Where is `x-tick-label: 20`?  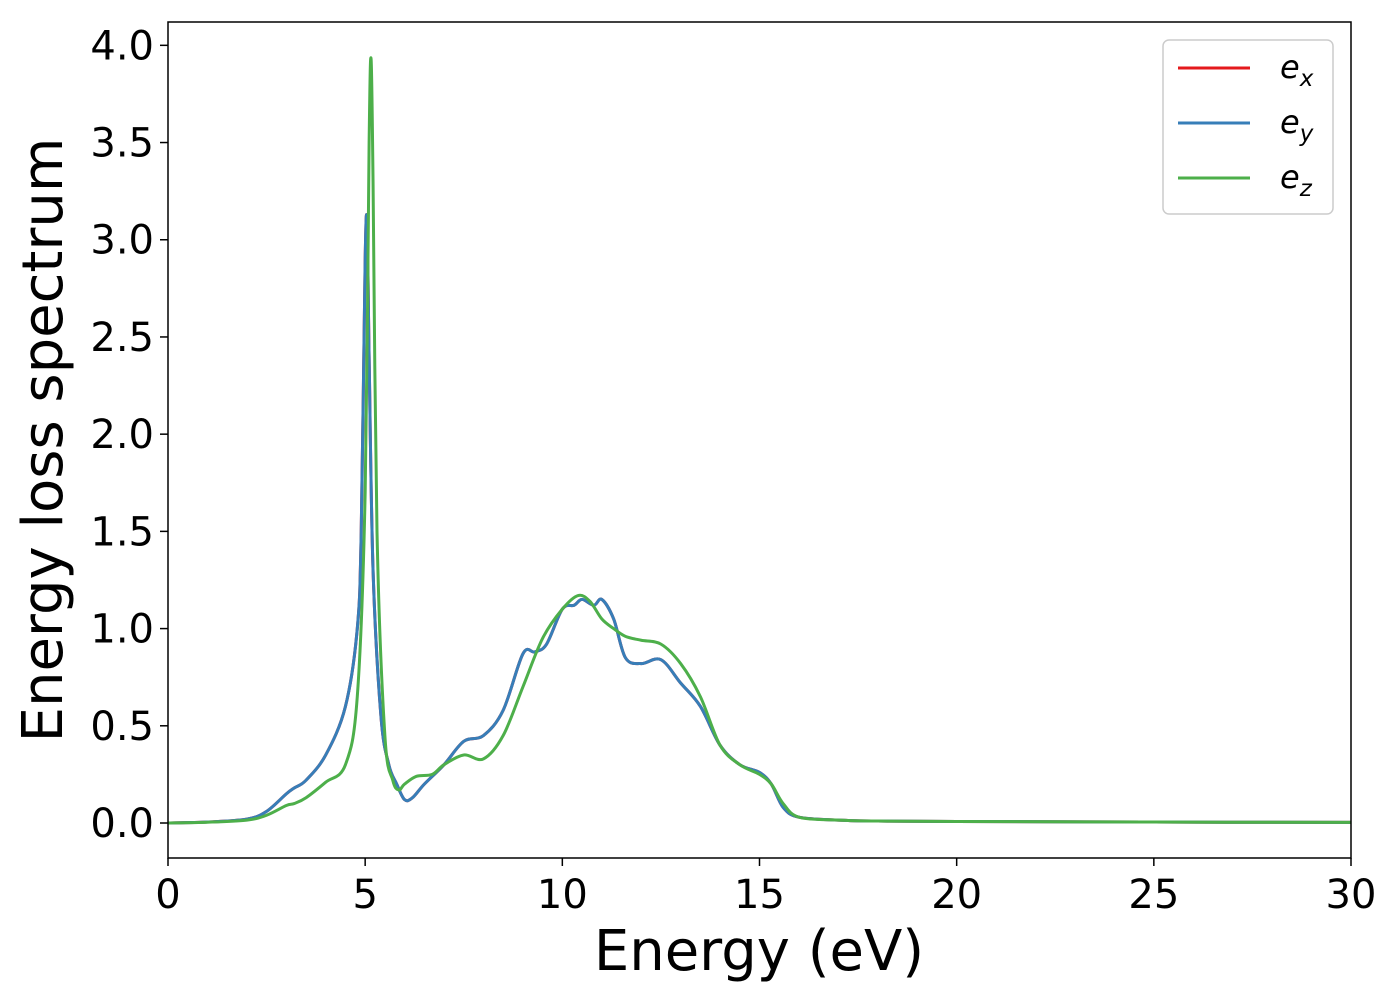
x-tick-label: 20 is located at coordinates (956, 895).